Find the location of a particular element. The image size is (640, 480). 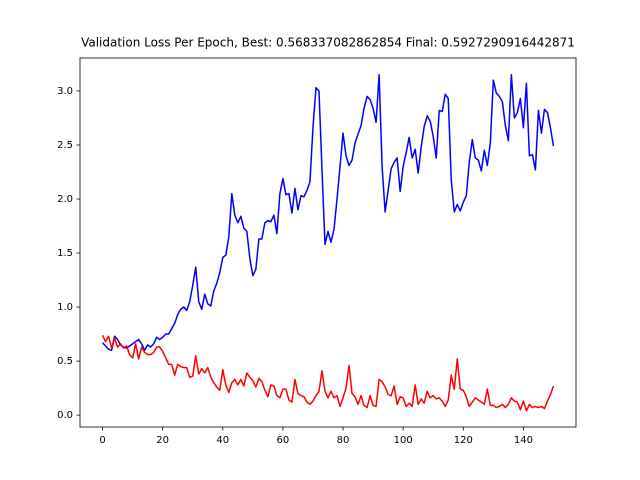

x-tick-label: 0 is located at coordinates (102, 440).